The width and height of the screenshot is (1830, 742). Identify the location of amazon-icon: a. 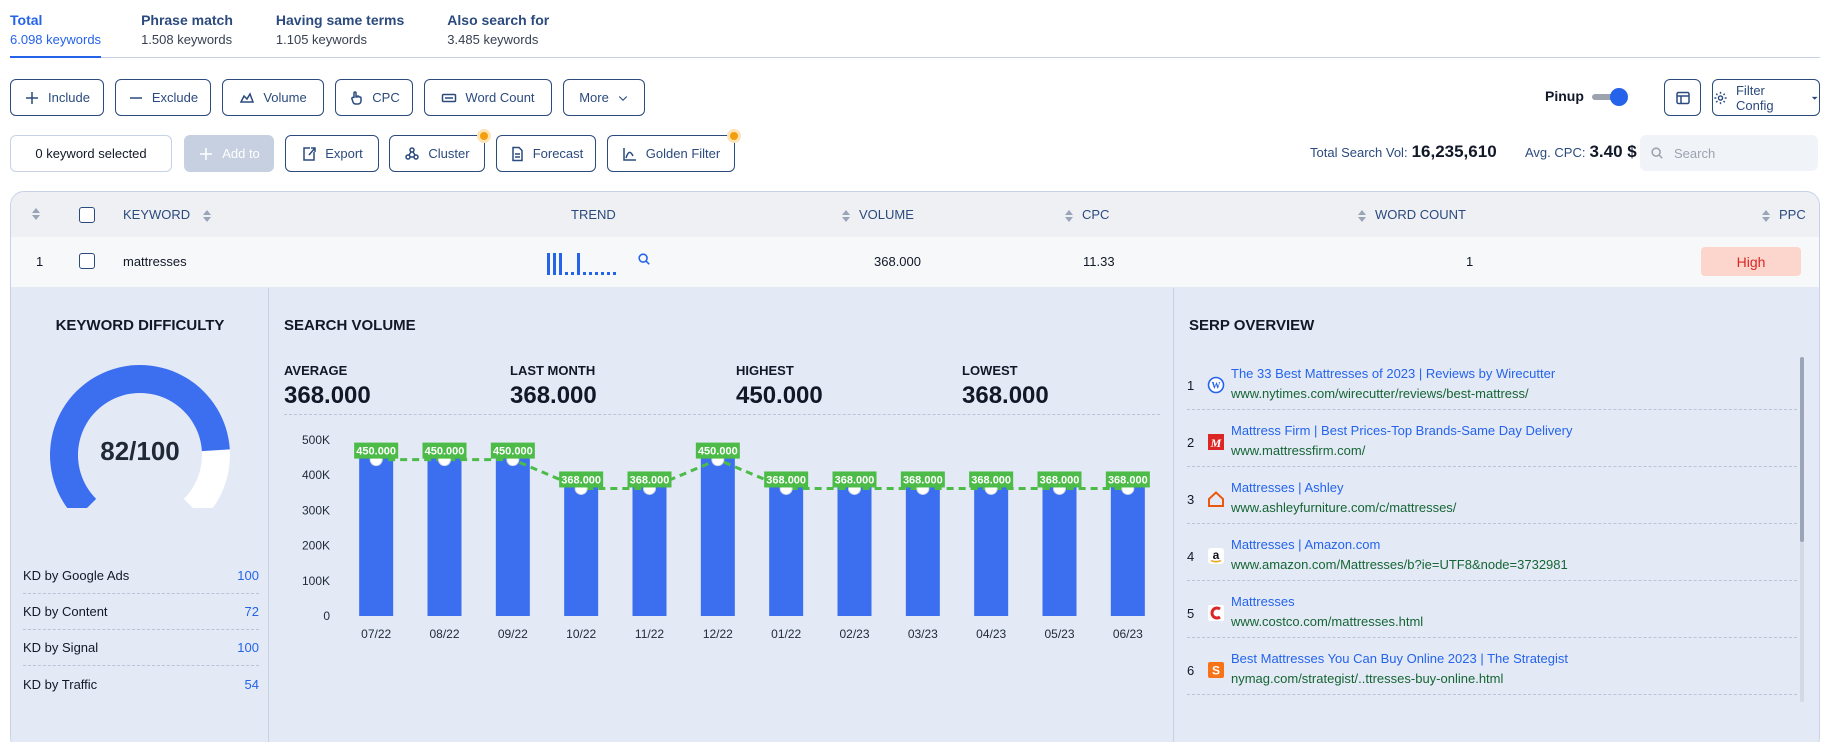
(1216, 556).